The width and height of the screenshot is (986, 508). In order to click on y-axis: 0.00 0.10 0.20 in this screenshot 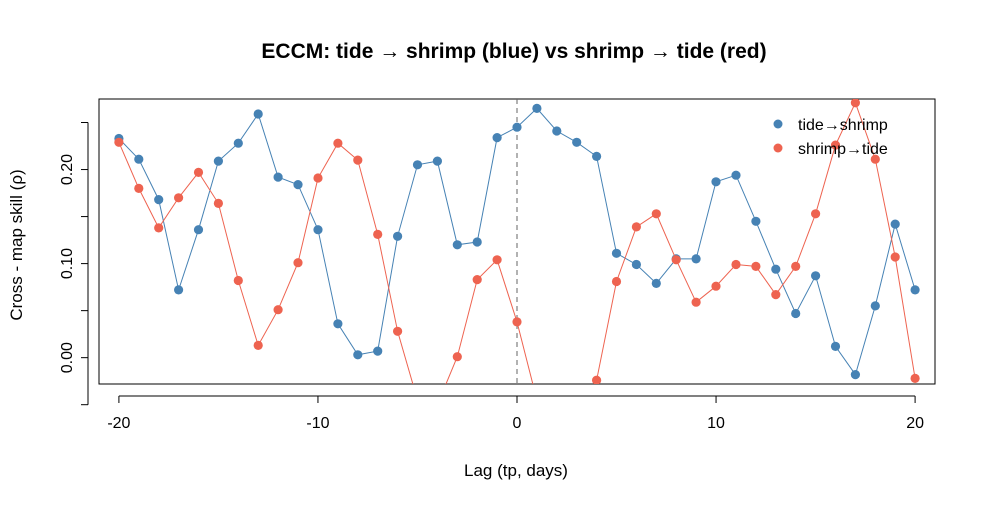, I will do `click(74, 264)`.